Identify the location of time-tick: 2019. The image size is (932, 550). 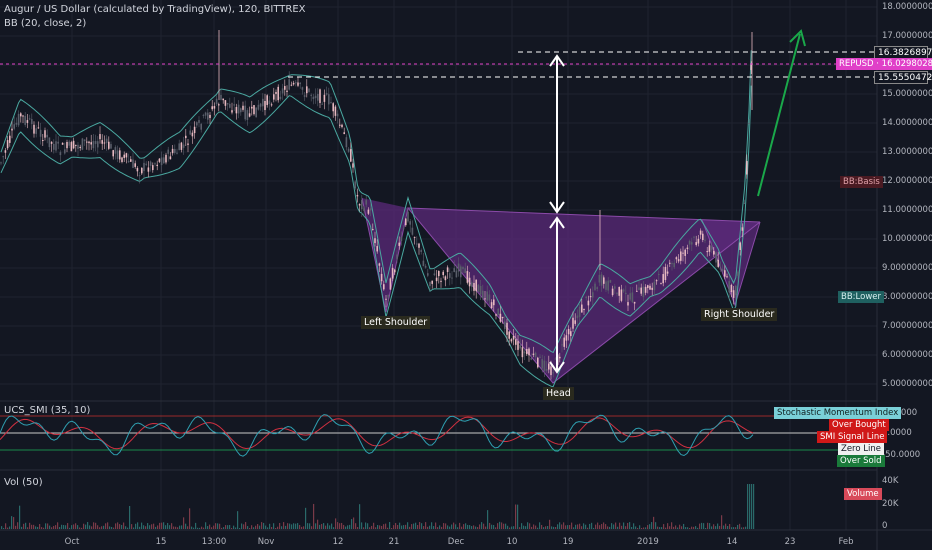
(648, 542).